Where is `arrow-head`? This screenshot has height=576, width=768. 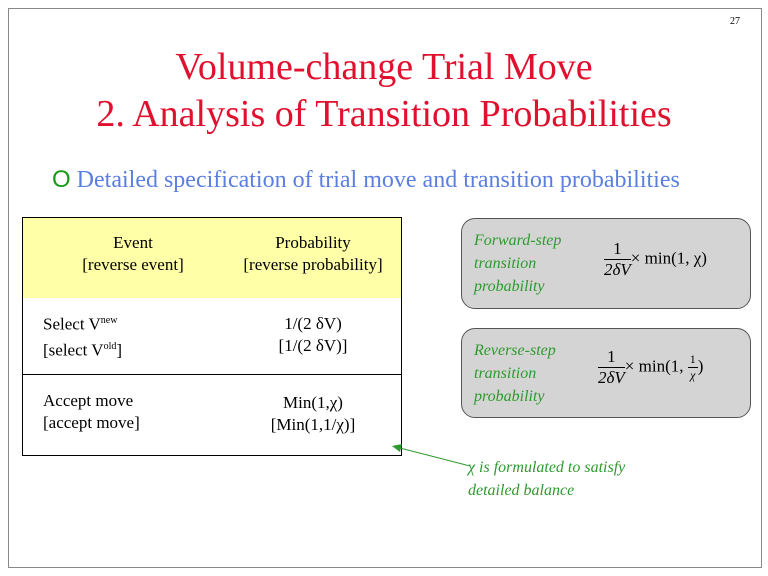
arrow-head is located at coordinates (397, 448).